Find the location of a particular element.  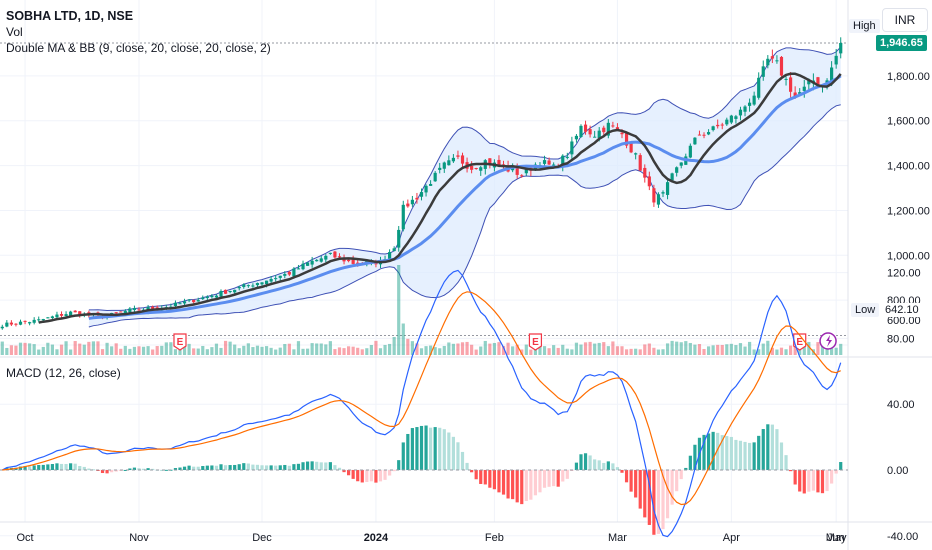

high-tag: High is located at coordinates (864, 26).